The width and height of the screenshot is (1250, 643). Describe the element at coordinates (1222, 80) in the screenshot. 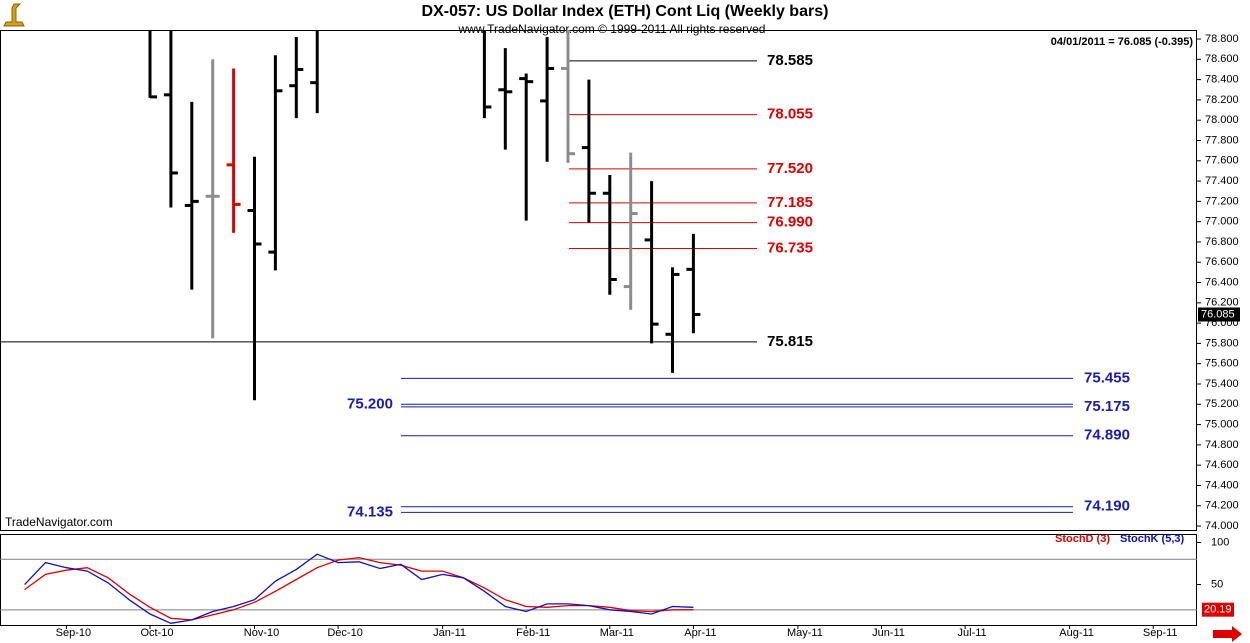

I see `y-tick-label: 78.400` at that location.